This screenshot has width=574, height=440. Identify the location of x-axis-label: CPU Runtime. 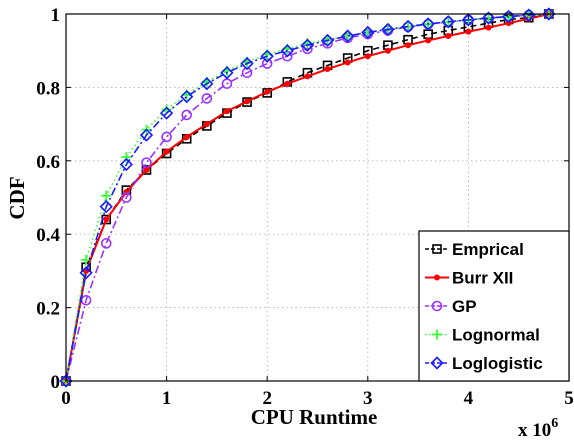
(314, 417).